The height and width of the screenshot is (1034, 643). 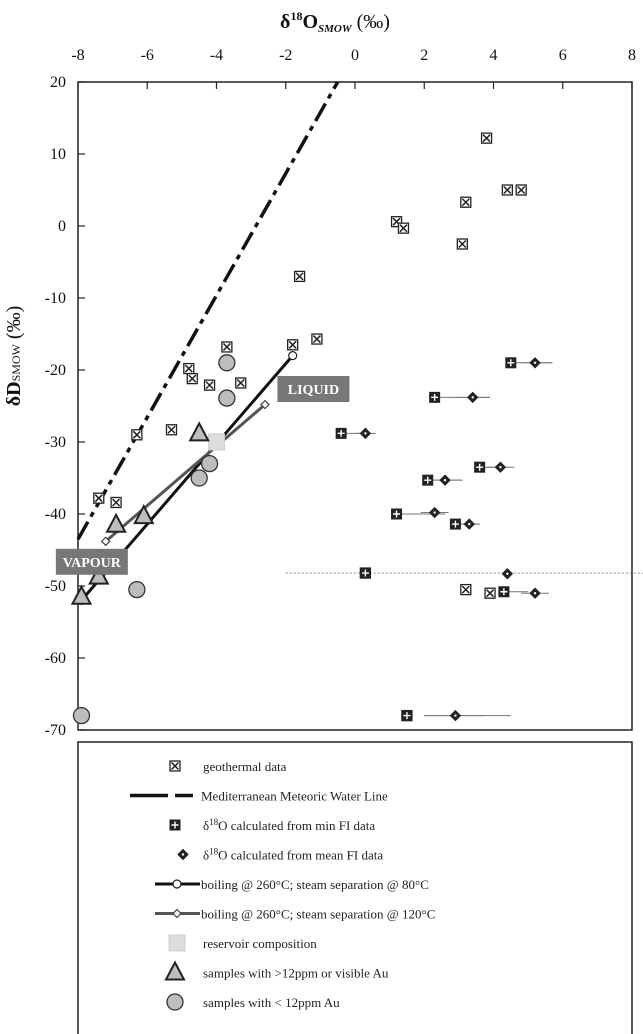 What do you see at coordinates (563, 55) in the screenshot?
I see `x-tick-label: 6` at bounding box center [563, 55].